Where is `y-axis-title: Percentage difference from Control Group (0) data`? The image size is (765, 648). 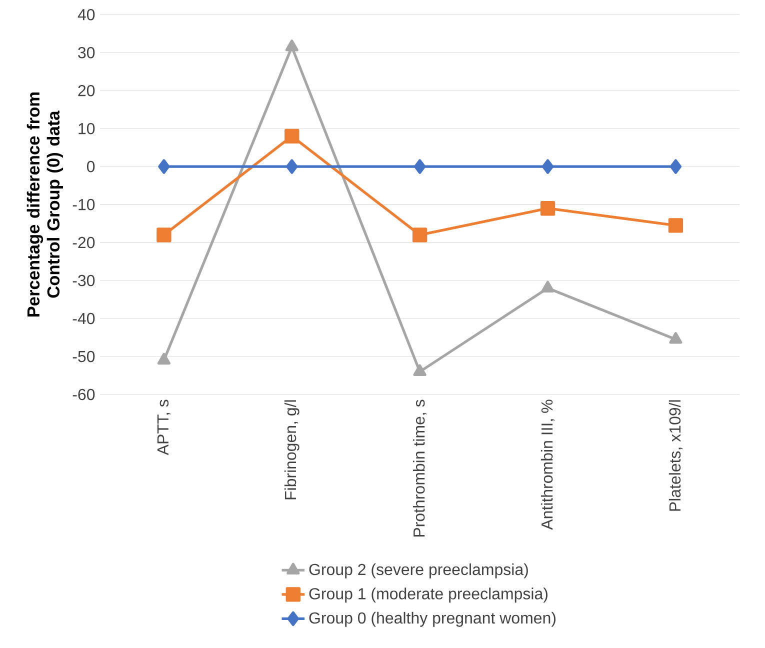
y-axis-title: Percentage difference from Control Group (0) data is located at coordinates (44, 204).